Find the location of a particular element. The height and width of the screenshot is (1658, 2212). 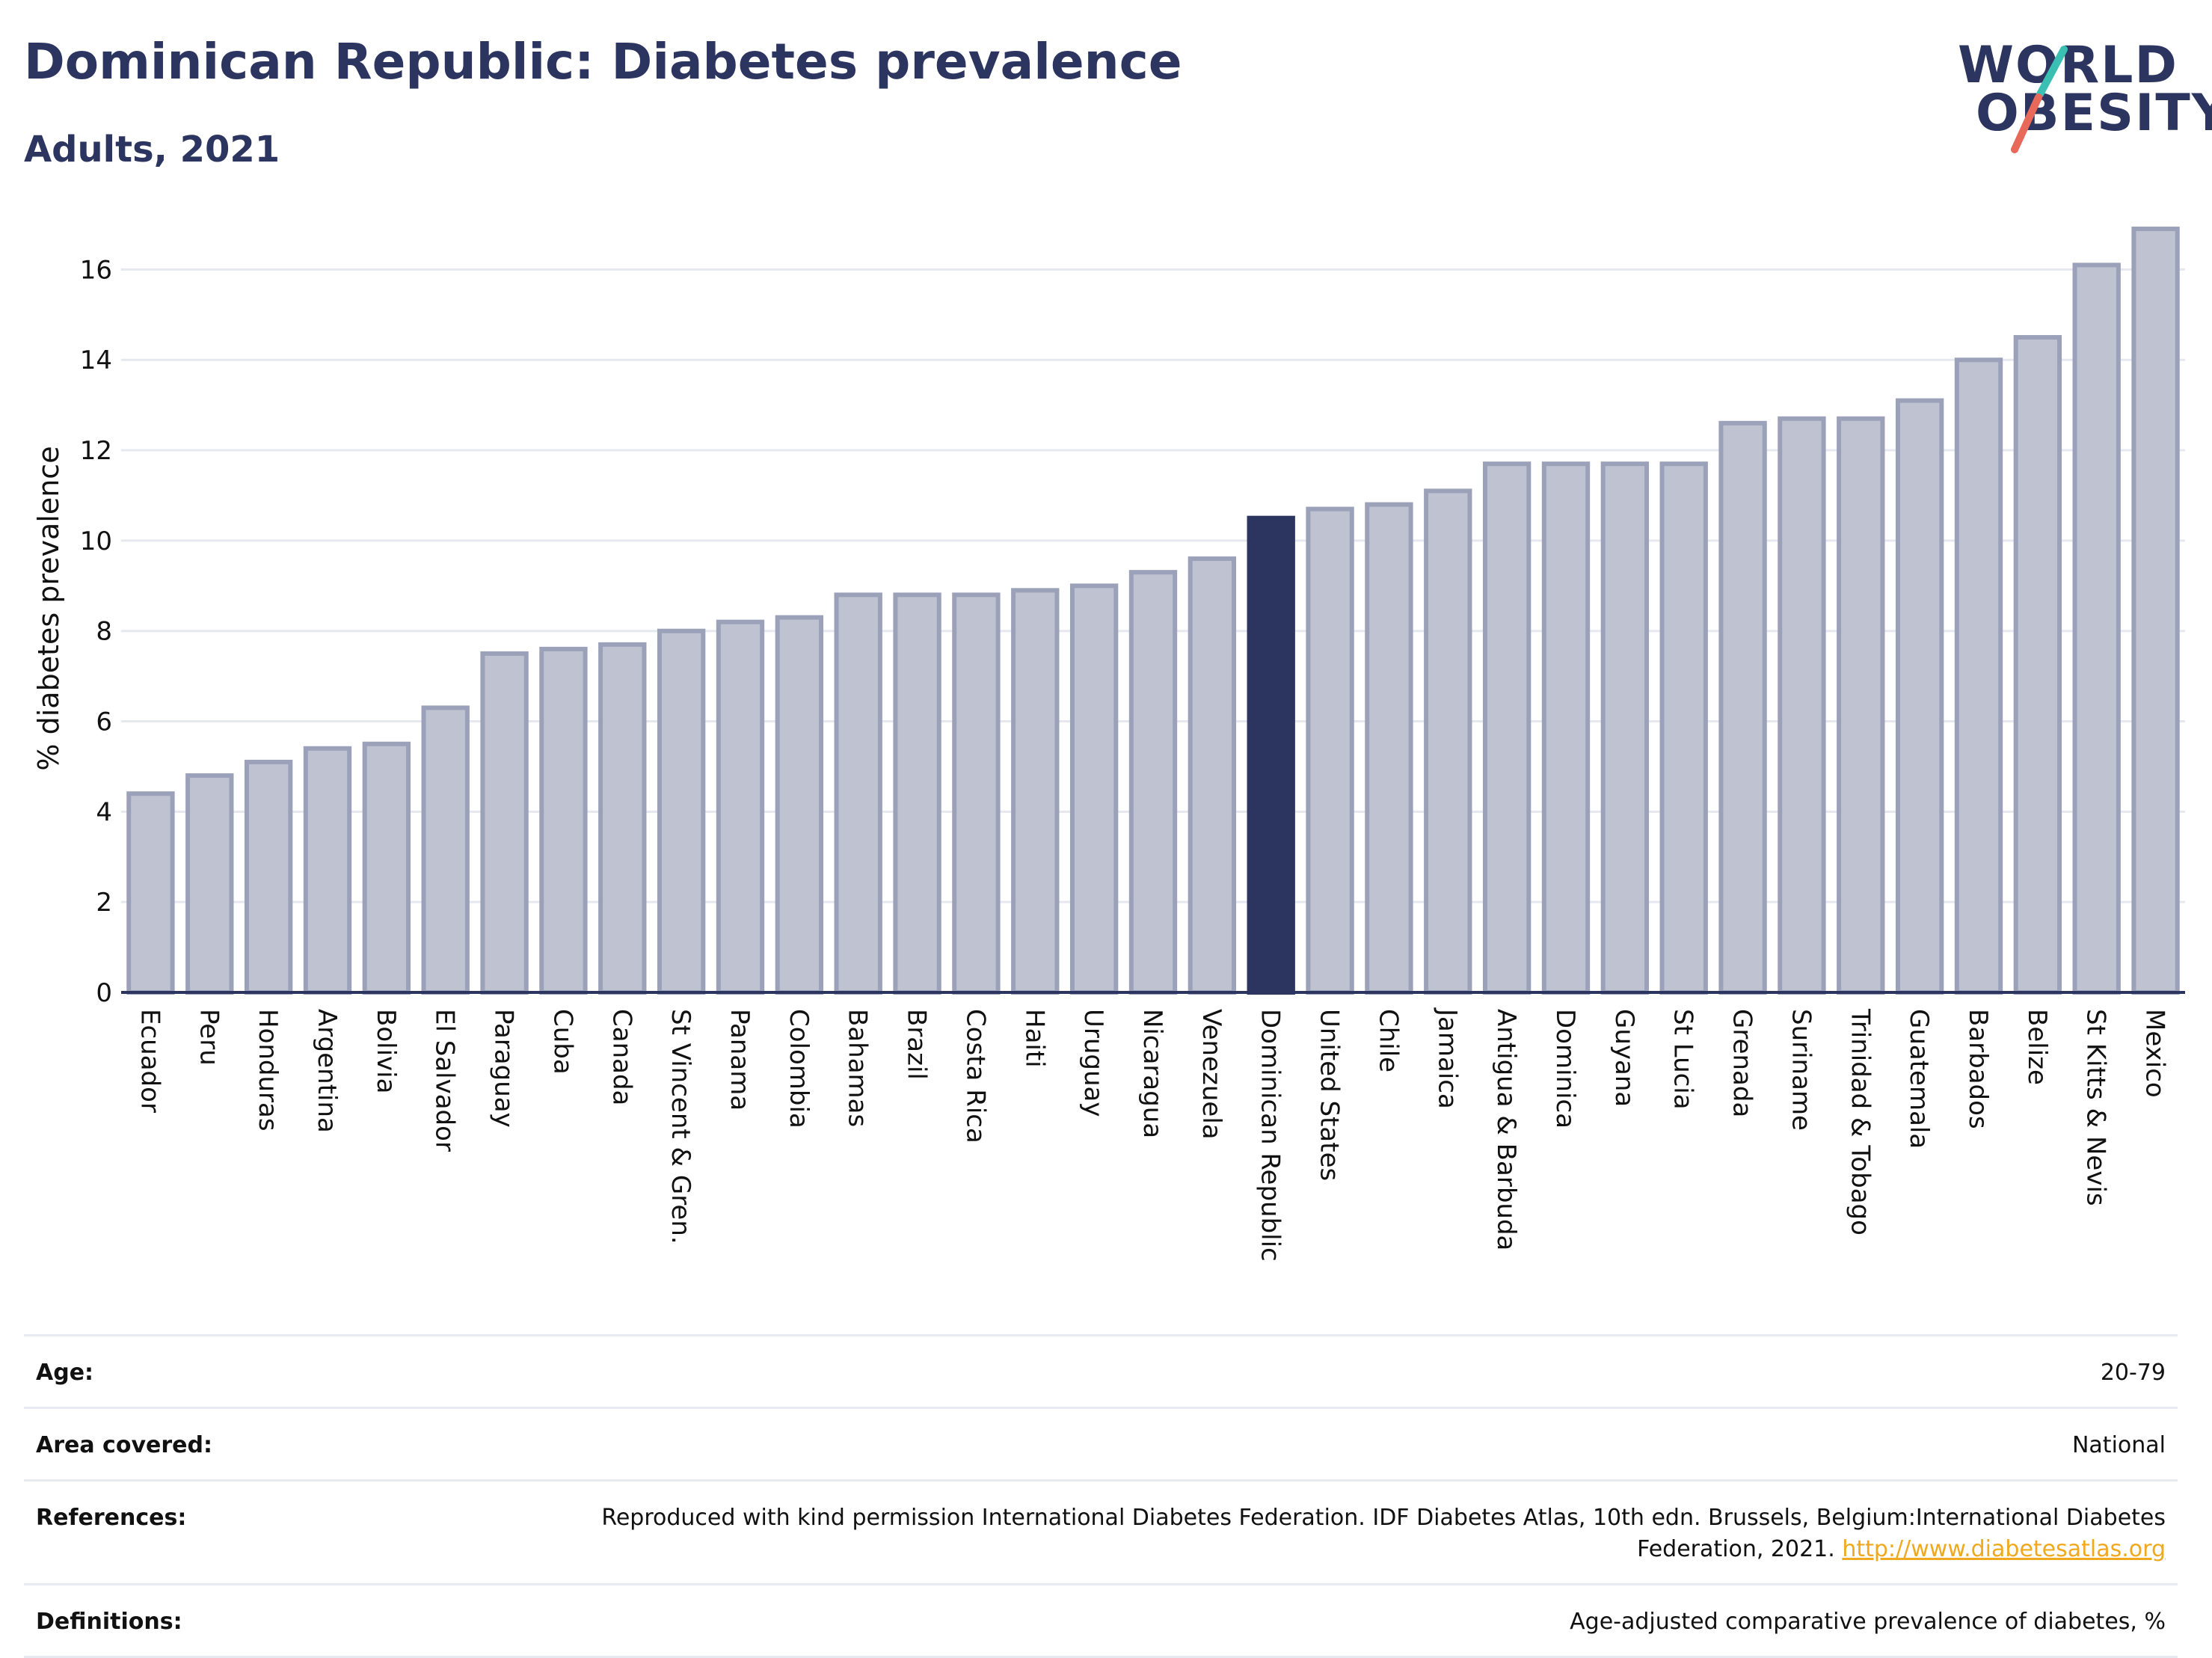

x-tick-label: Bolivia is located at coordinates (386, 1051).